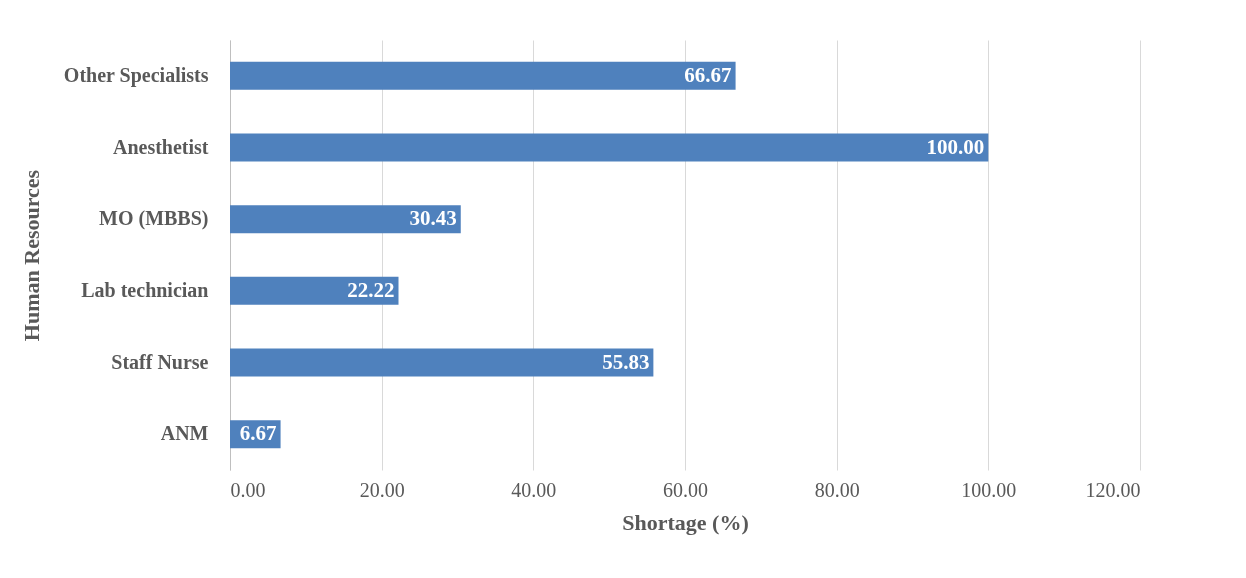 Image resolution: width=1246 pixels, height=578 pixels. I want to click on x-tick-label: 100.00, so click(989, 489).